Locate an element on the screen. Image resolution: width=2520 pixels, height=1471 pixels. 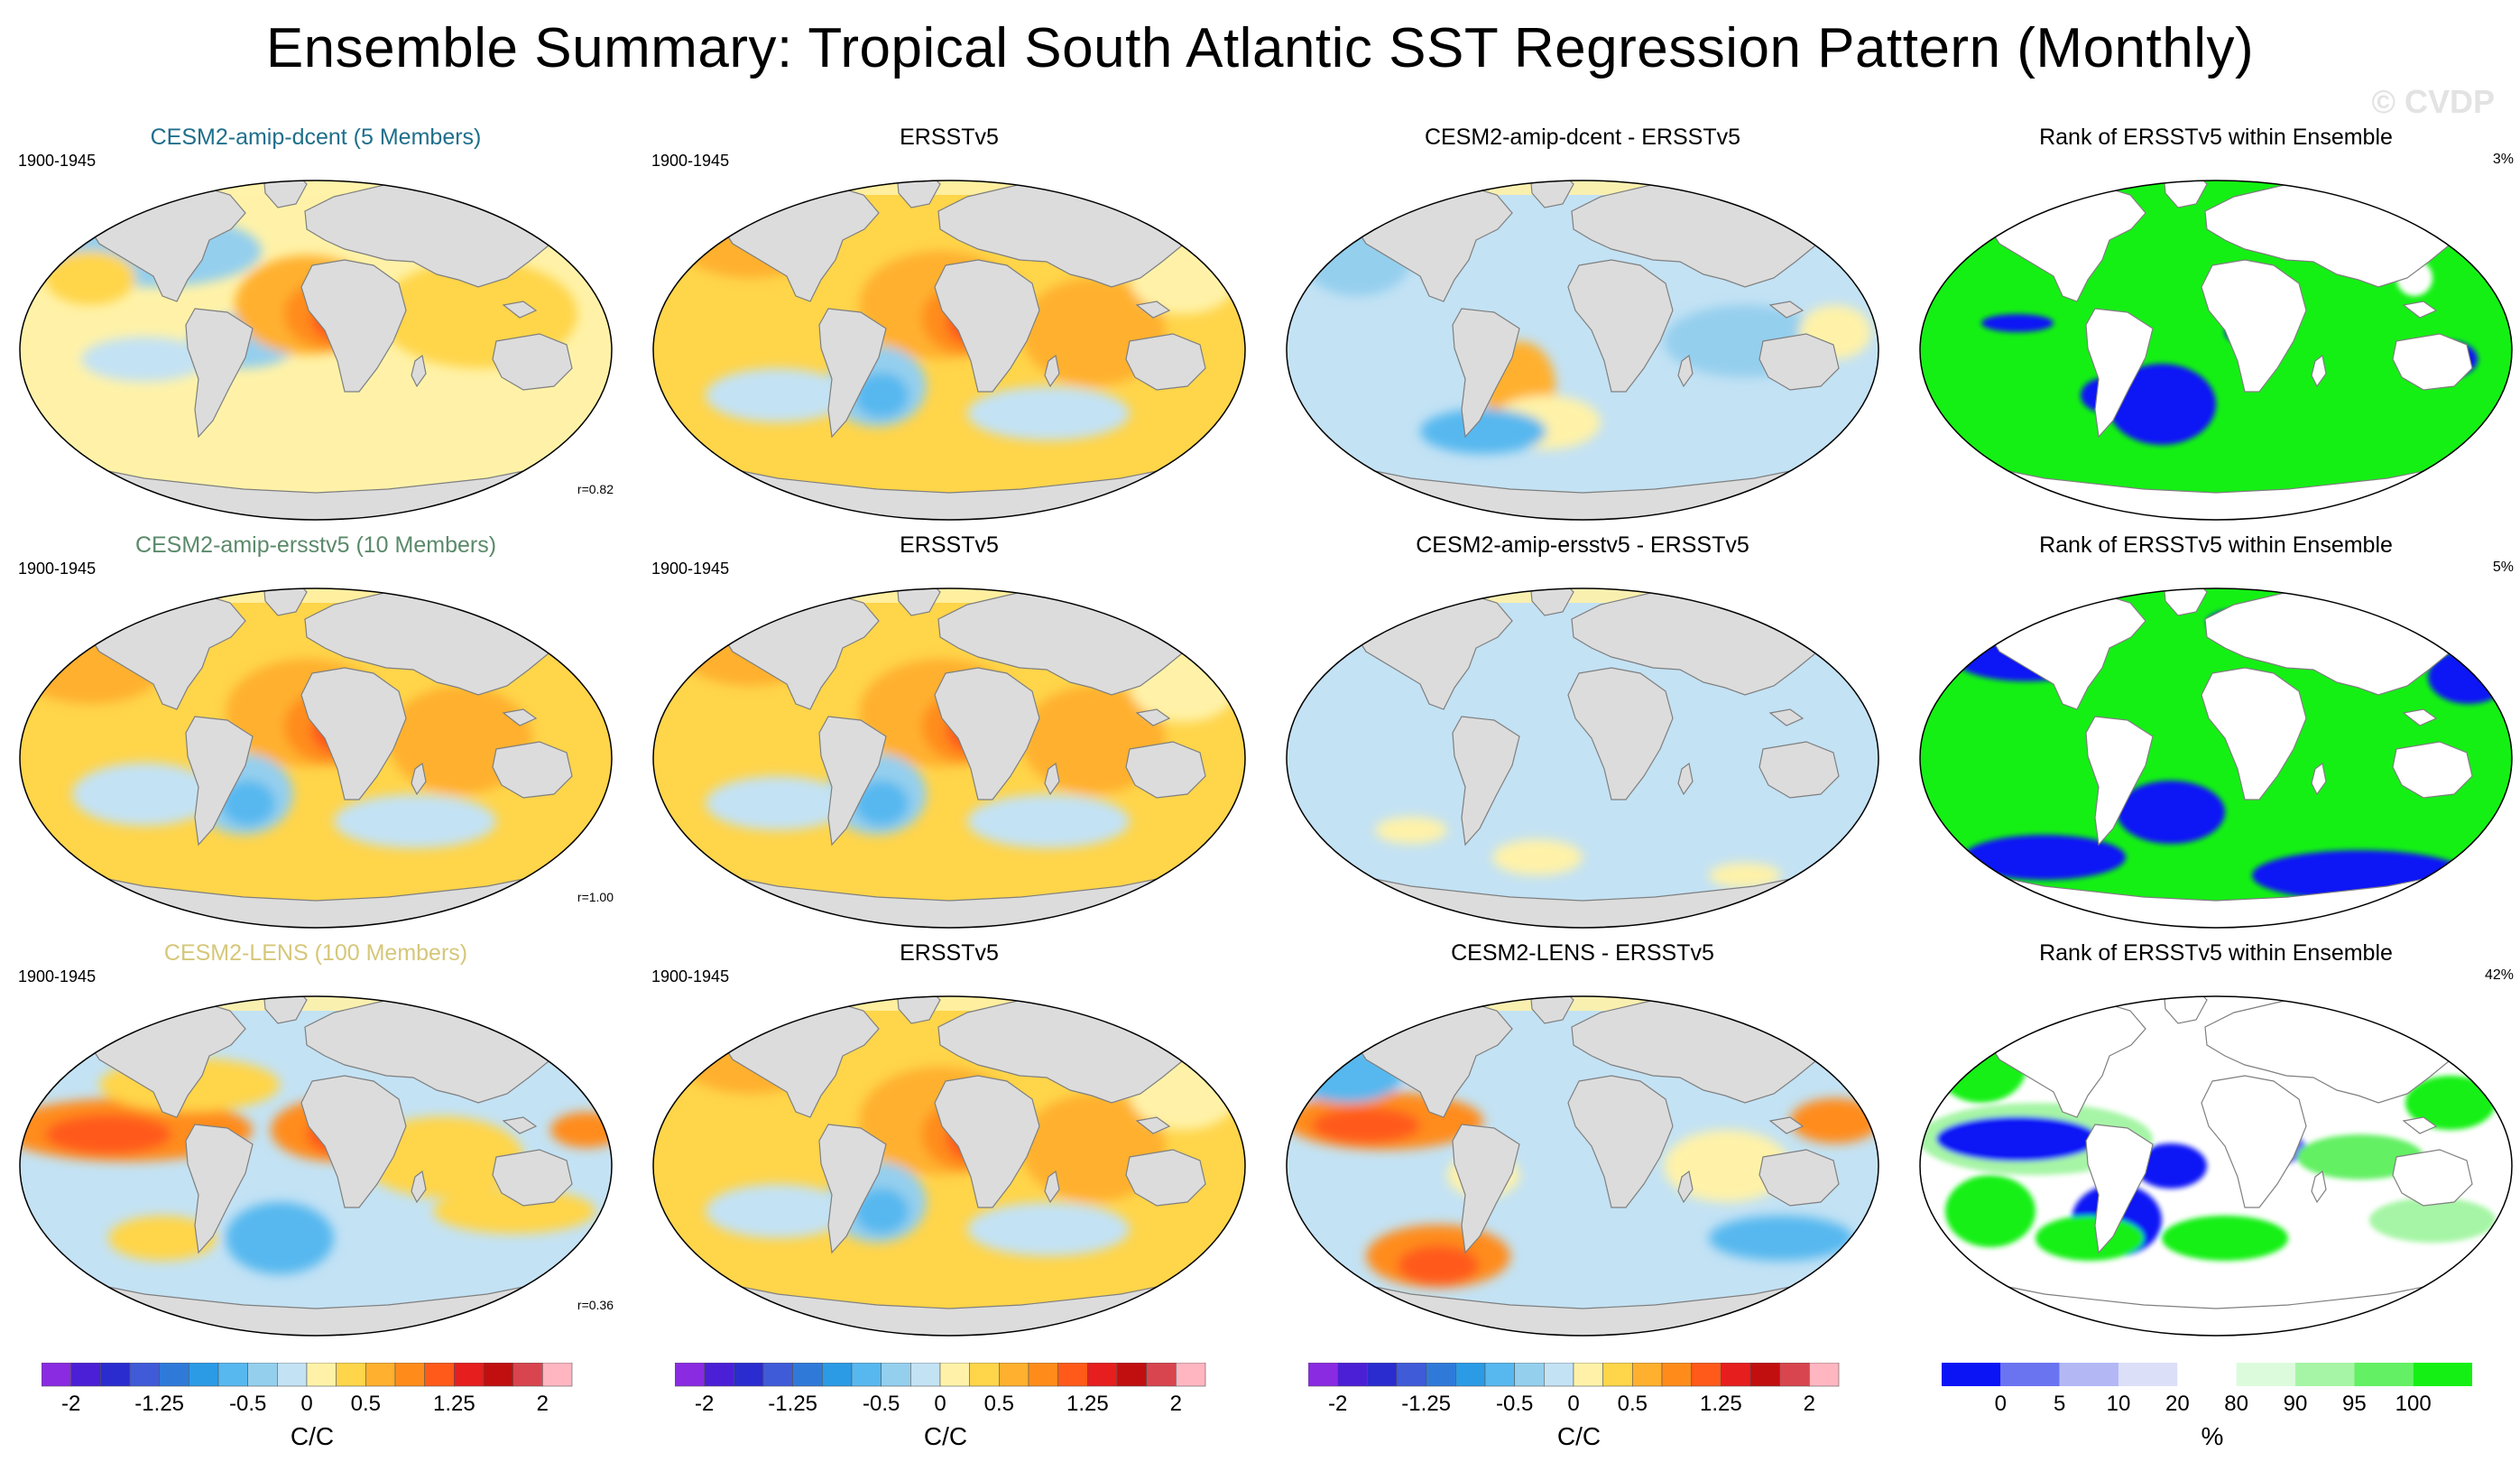
rank-panel-row2: Rank of ERSSTv5 within Ensemble 5% is located at coordinates (2214, 737).